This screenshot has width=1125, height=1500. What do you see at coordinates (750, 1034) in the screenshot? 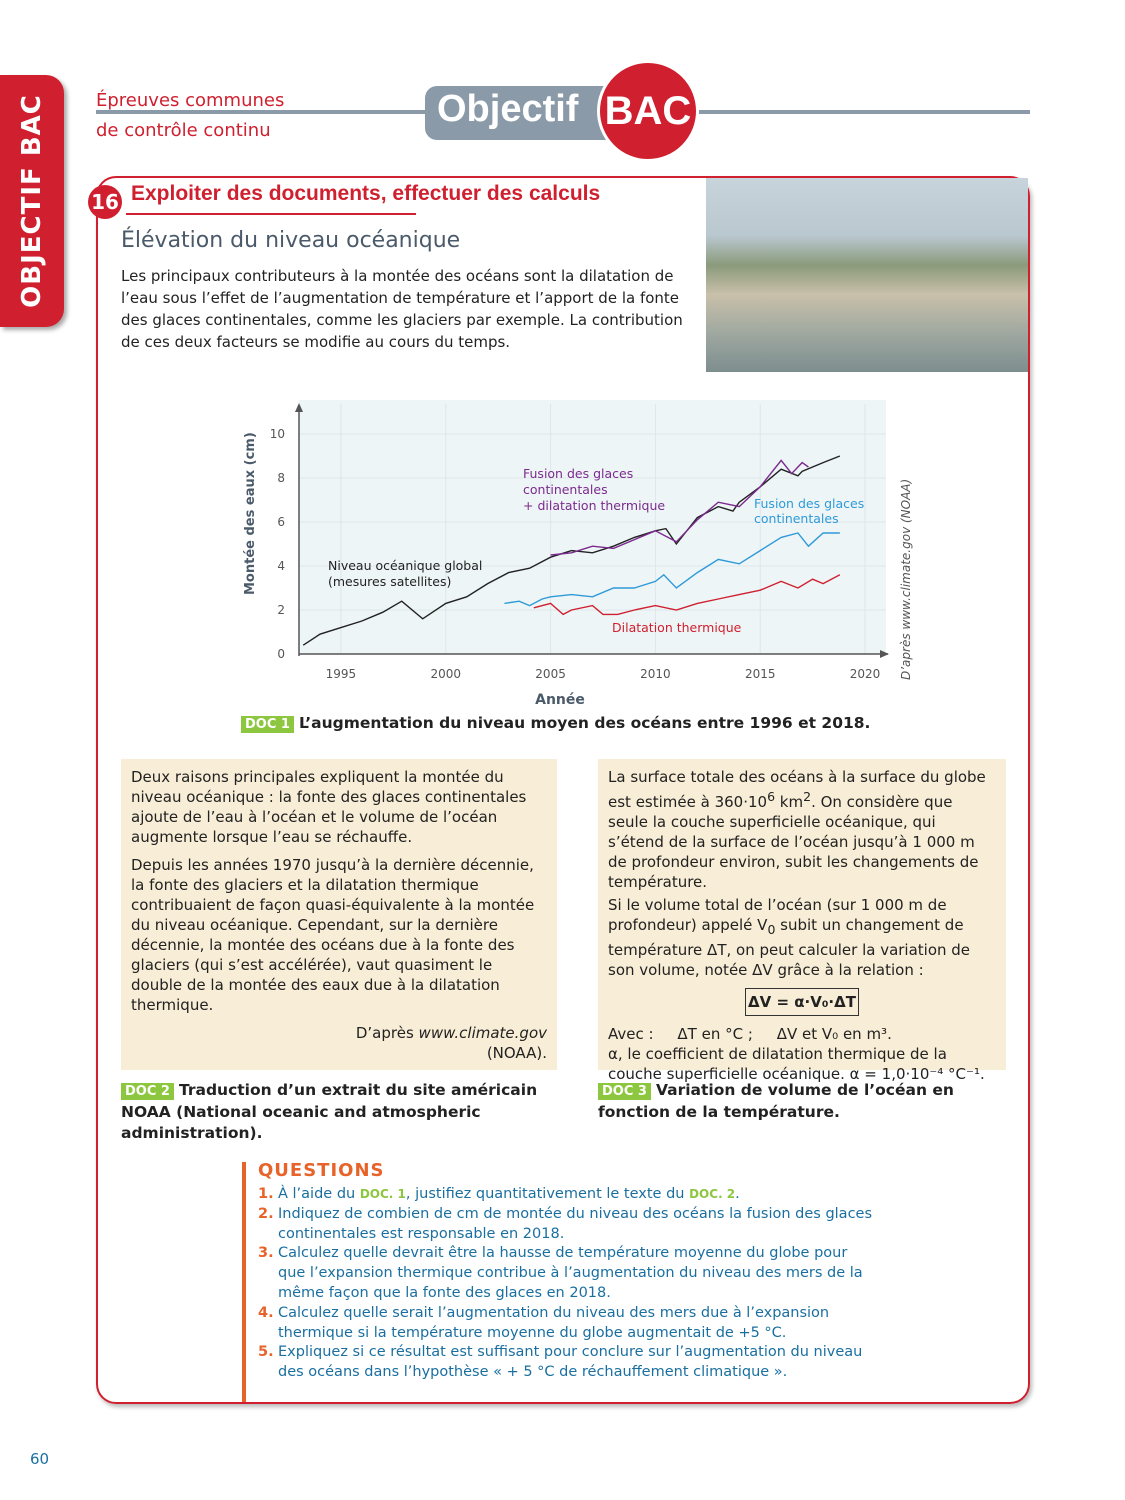
I see `doc3-units: Avec : ΔT en °C ; ΔV et V₀ en m³.` at bounding box center [750, 1034].